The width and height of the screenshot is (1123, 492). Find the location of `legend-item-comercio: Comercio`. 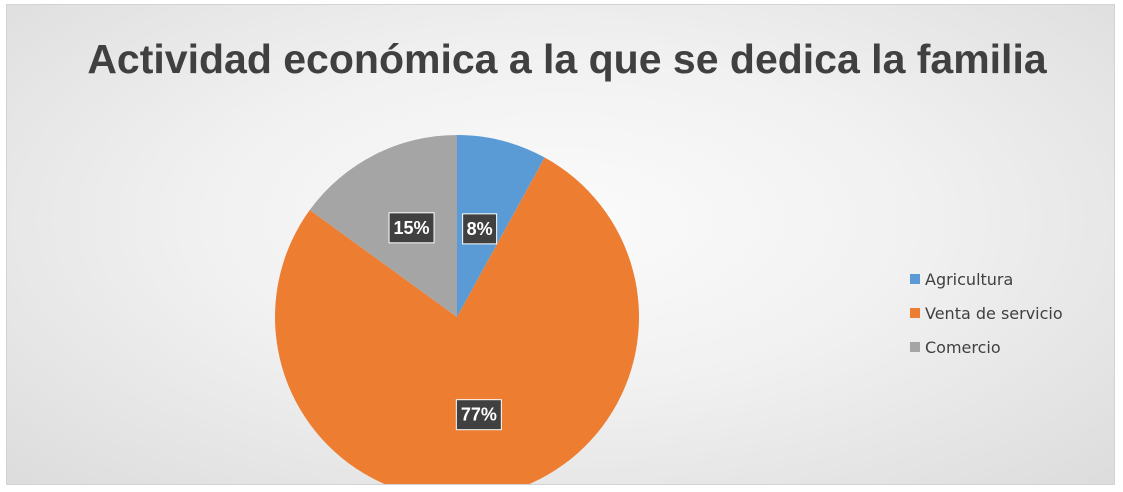

legend-item-comercio: Comercio is located at coordinates (986, 347).